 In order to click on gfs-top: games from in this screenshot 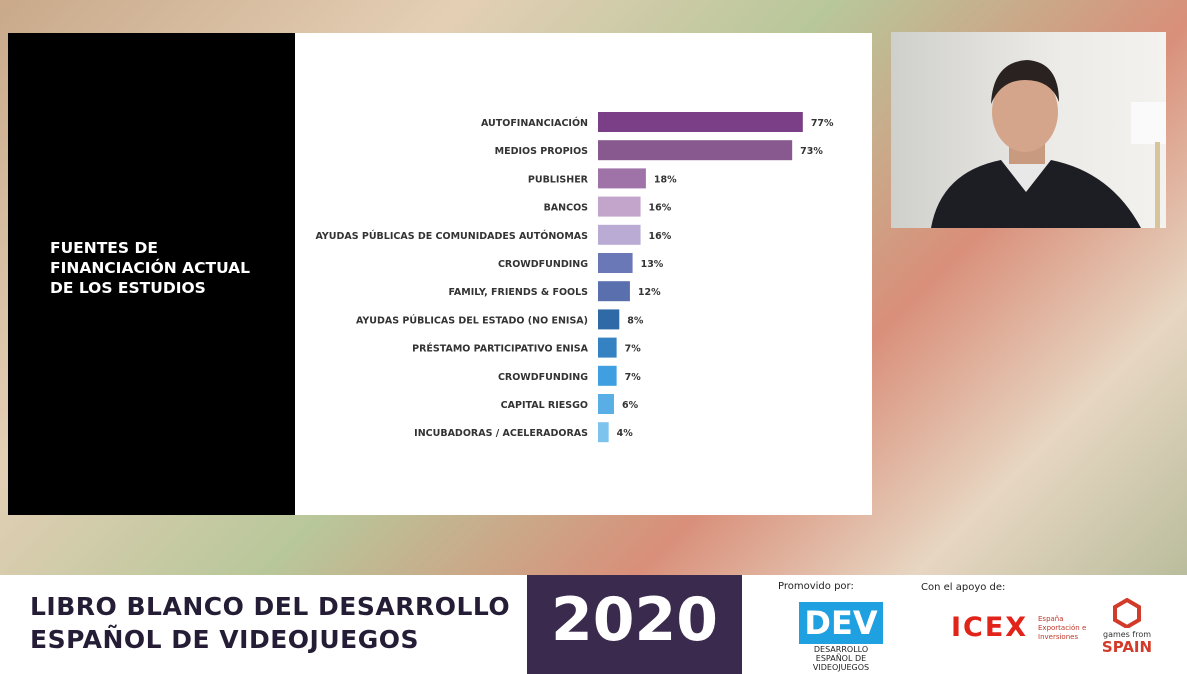, I will do `click(1127, 634)`.